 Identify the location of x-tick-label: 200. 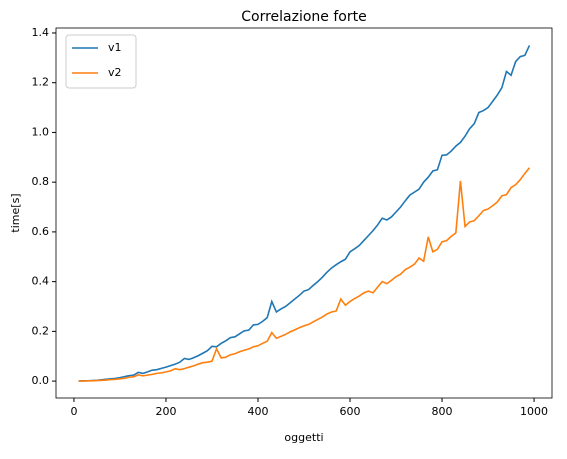
(165, 411).